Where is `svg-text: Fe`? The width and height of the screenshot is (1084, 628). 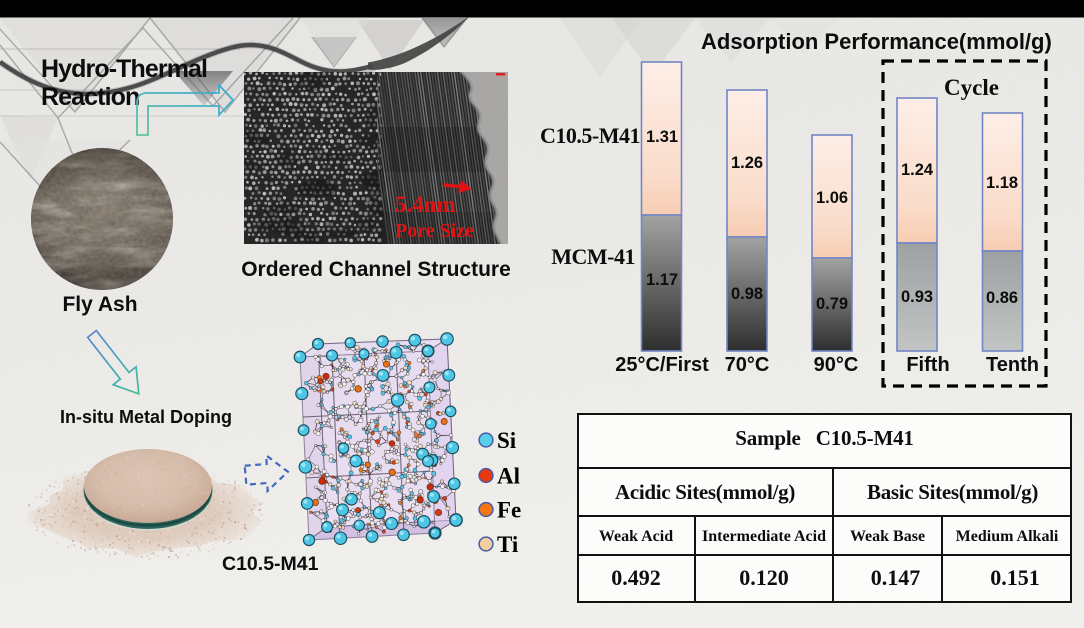
svg-text: Fe is located at coordinates (509, 510).